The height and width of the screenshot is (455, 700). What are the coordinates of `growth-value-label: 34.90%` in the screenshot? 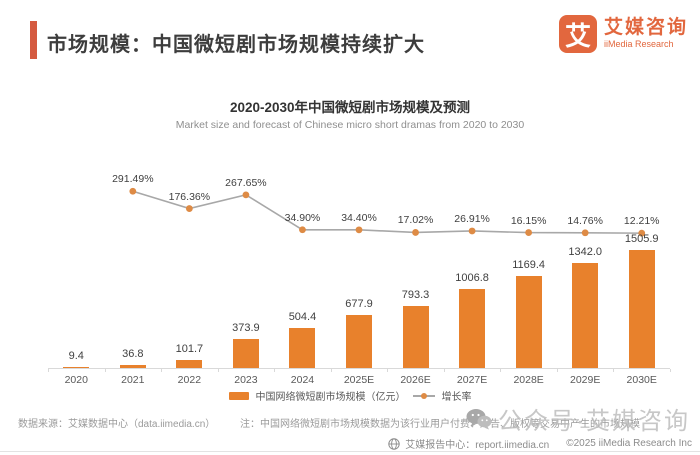 It's located at (302, 217).